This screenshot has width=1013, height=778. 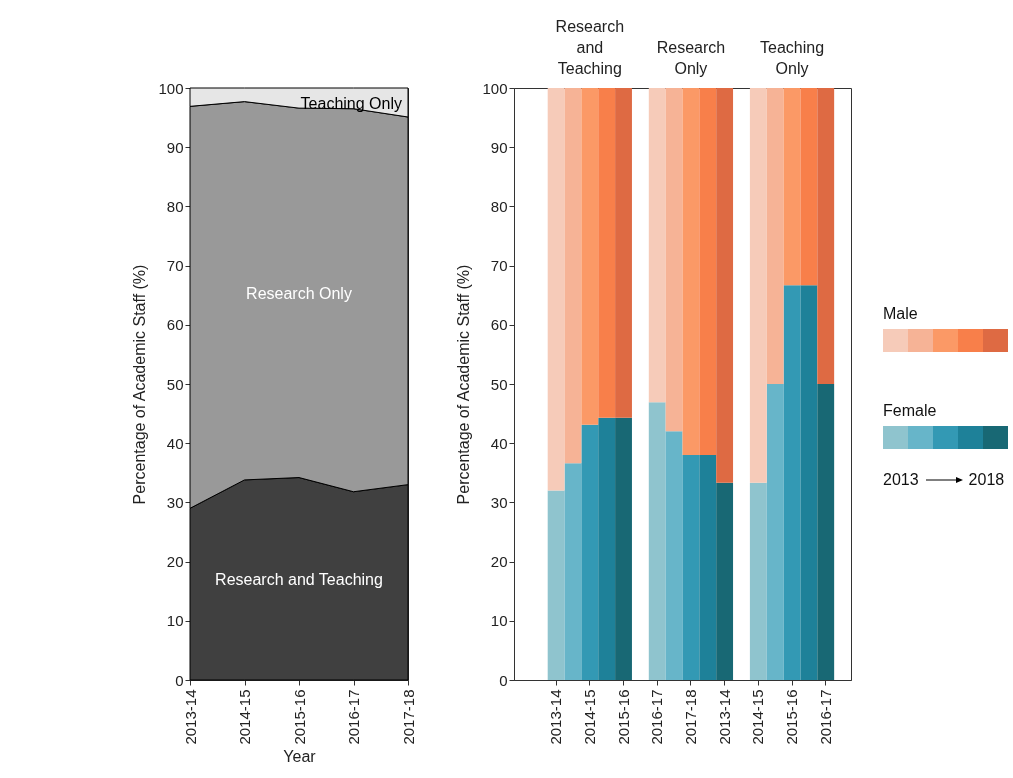 What do you see at coordinates (590, 47) in the screenshot?
I see `text: Research and Teaching` at bounding box center [590, 47].